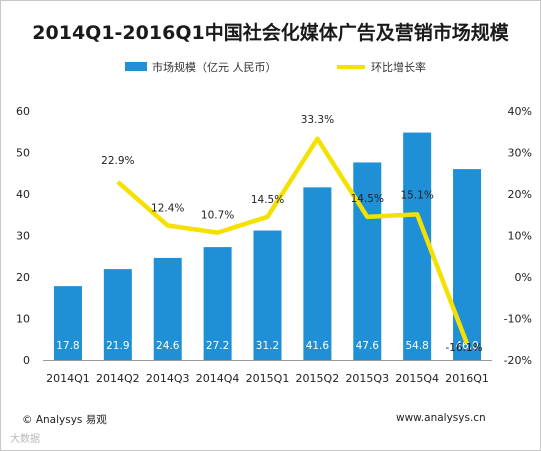 The height and width of the screenshot is (451, 541). Describe the element at coordinates (441, 418) in the screenshot. I see `source-url: www.analysys.cn` at that location.